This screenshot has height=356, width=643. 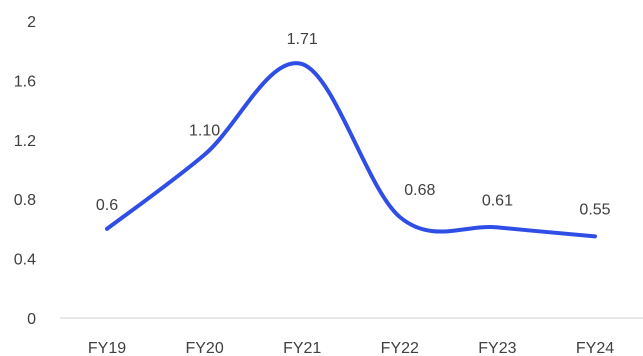 I want to click on x-tick-label: FY20, so click(x=204, y=348).